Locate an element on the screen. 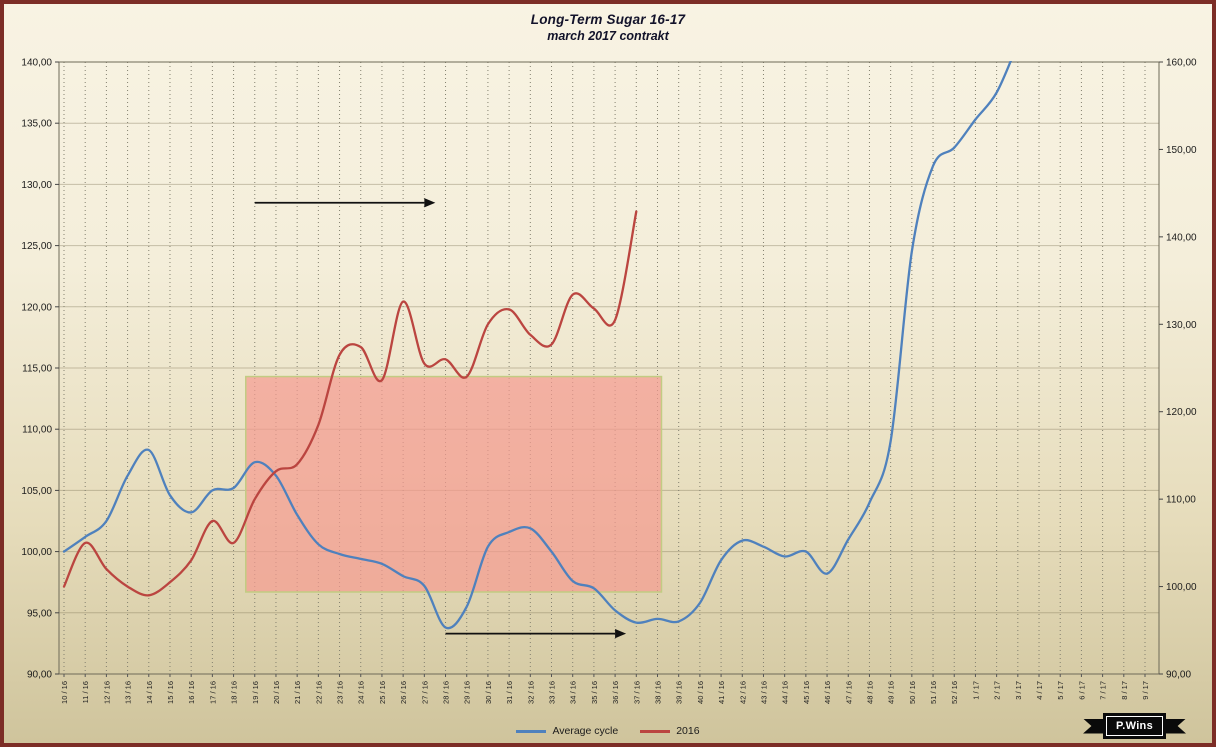 The image size is (1216, 747). x-axis-category-label: 14 / 16 is located at coordinates (149, 692).